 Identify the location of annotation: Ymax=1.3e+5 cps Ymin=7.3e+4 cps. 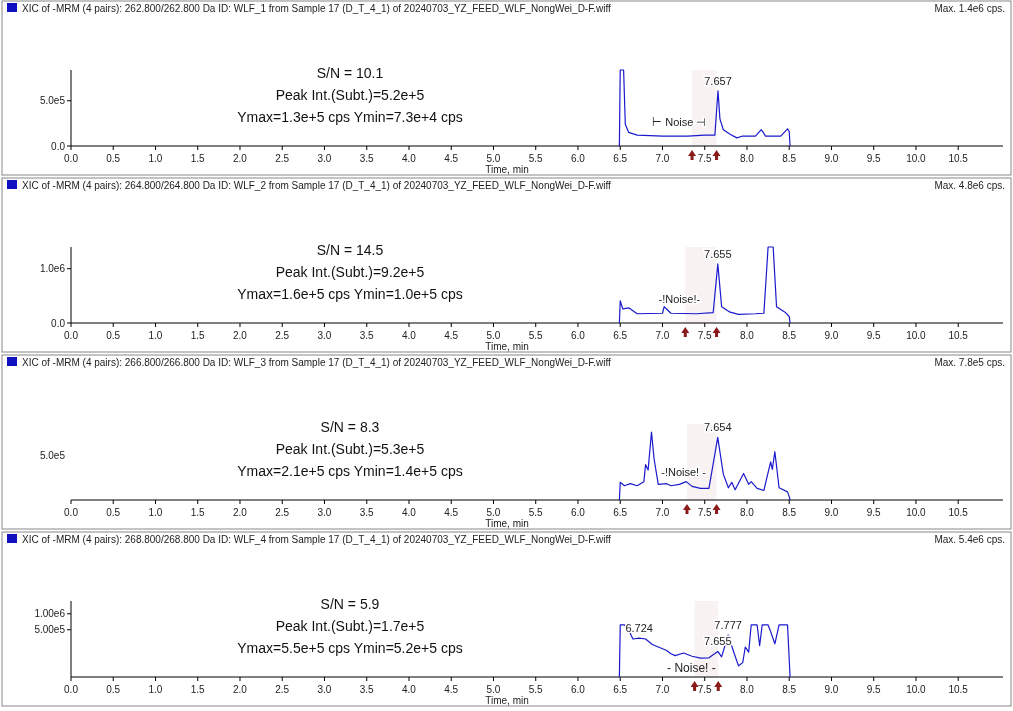
(350, 117).